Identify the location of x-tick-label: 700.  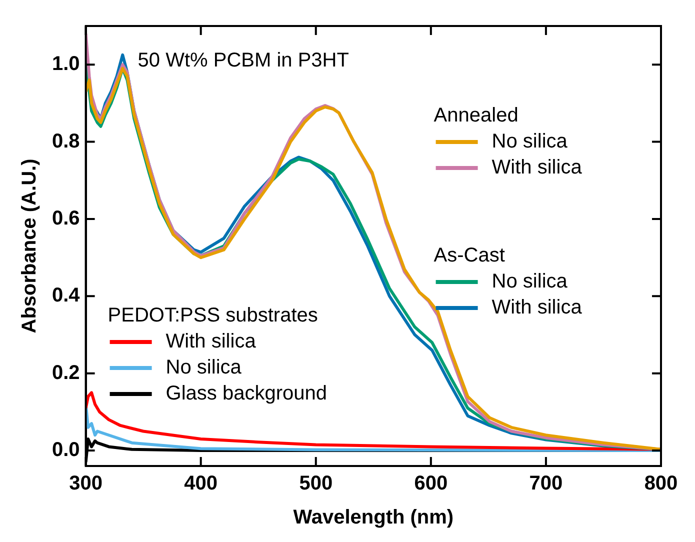
(546, 483).